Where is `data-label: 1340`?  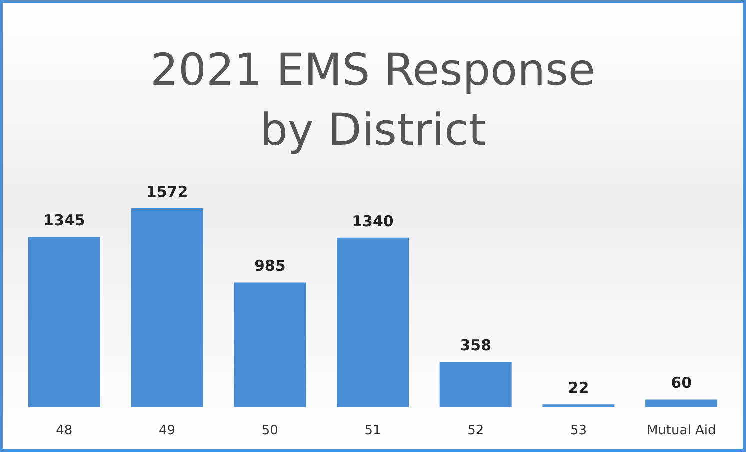 data-label: 1340 is located at coordinates (373, 221).